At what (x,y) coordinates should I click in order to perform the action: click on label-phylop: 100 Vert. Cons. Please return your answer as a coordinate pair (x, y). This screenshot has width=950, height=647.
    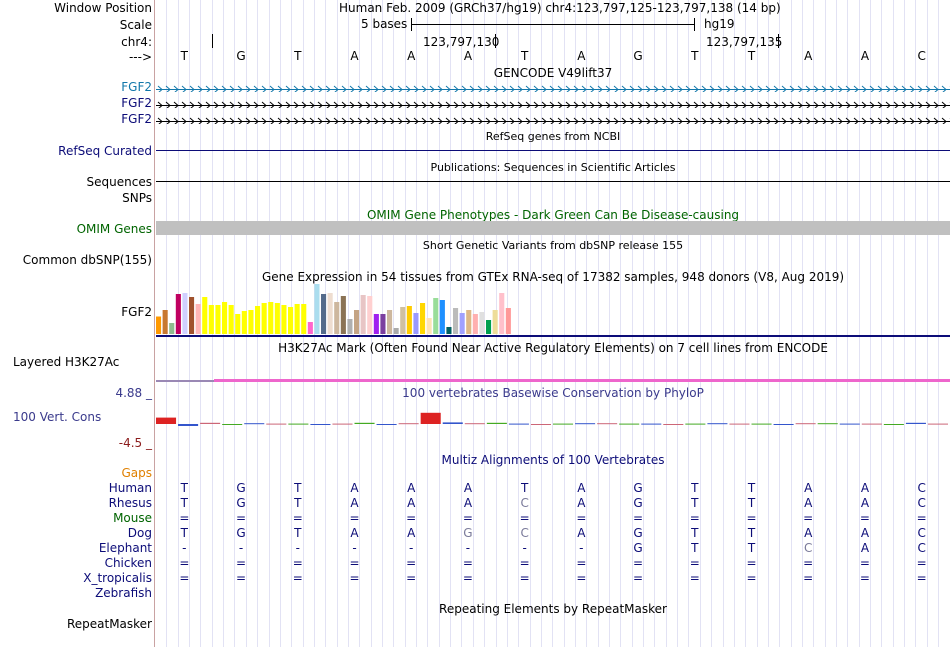
    Looking at the image, I should click on (57, 417).